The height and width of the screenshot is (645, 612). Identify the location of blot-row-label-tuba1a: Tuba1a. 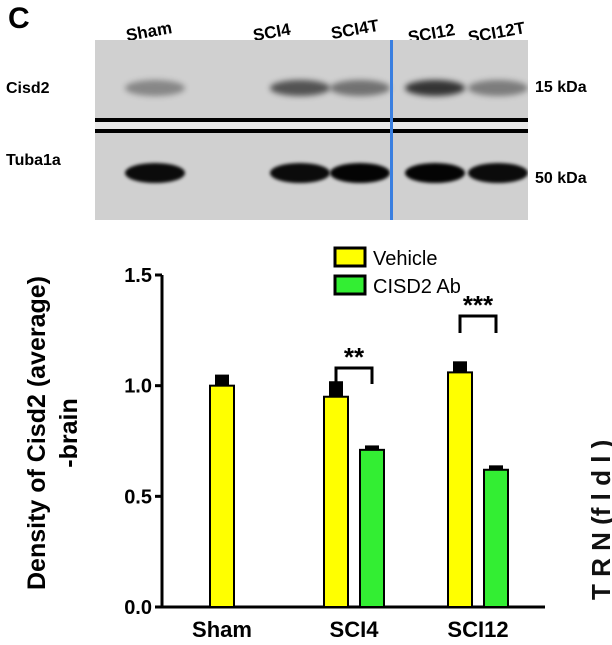
(33, 160).